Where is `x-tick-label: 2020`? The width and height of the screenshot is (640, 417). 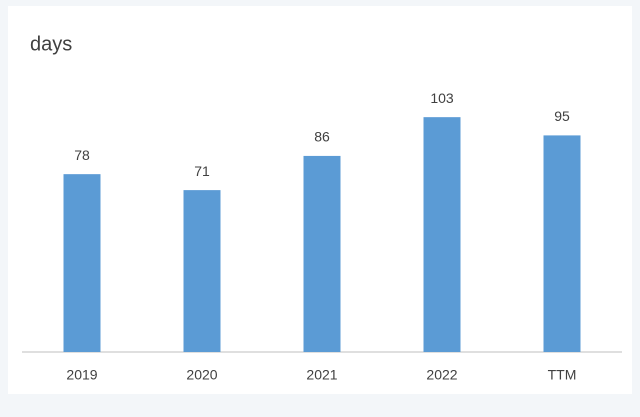 x-tick-label: 2020 is located at coordinates (201, 375).